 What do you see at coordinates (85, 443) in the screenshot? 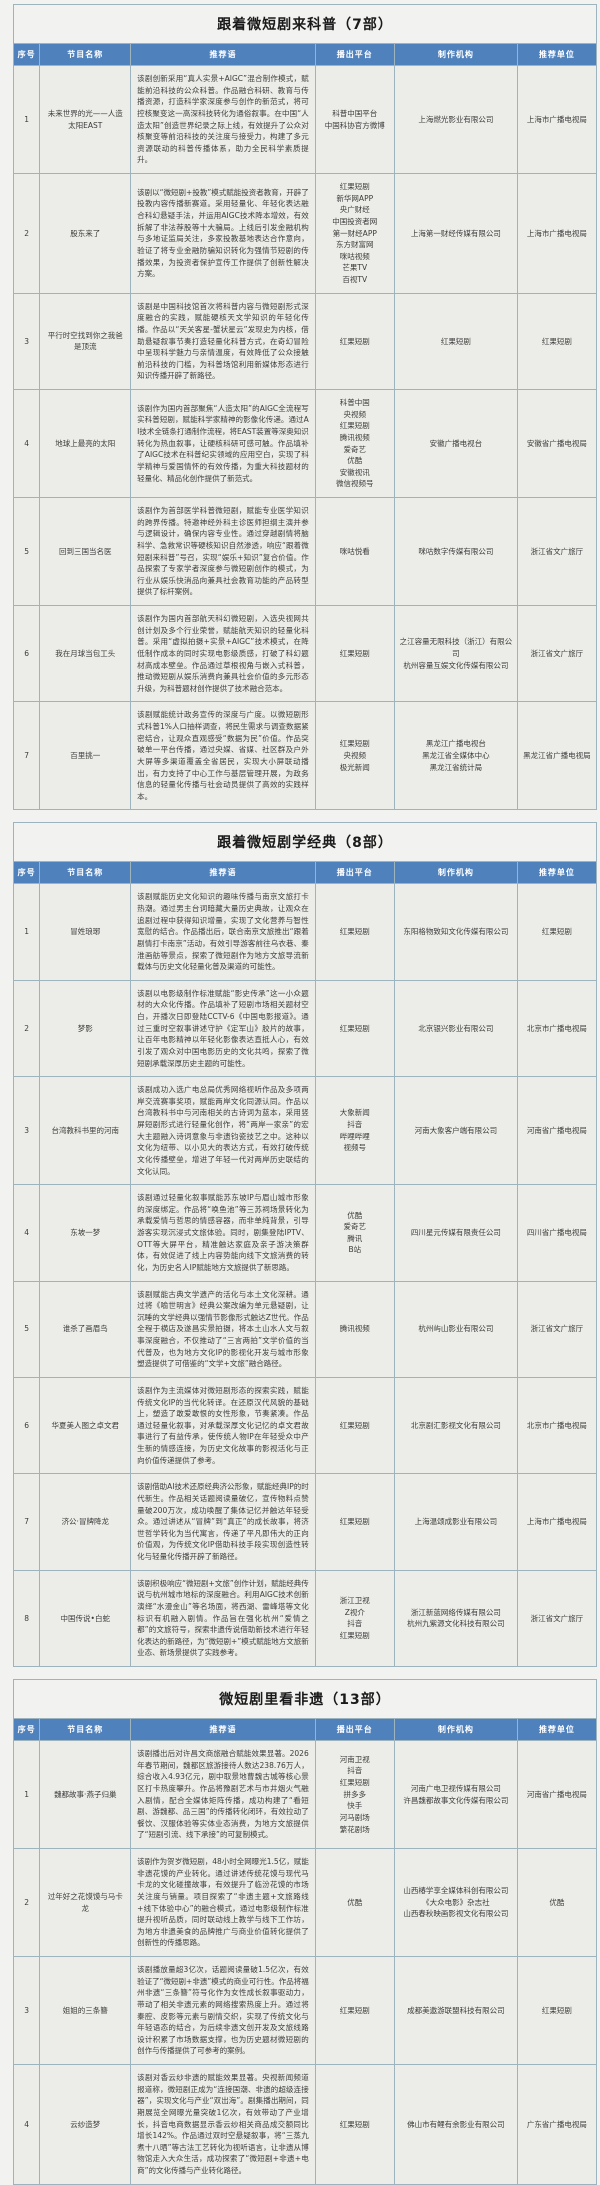
I see `cell-program-name: 地球上最亮的太阳` at bounding box center [85, 443].